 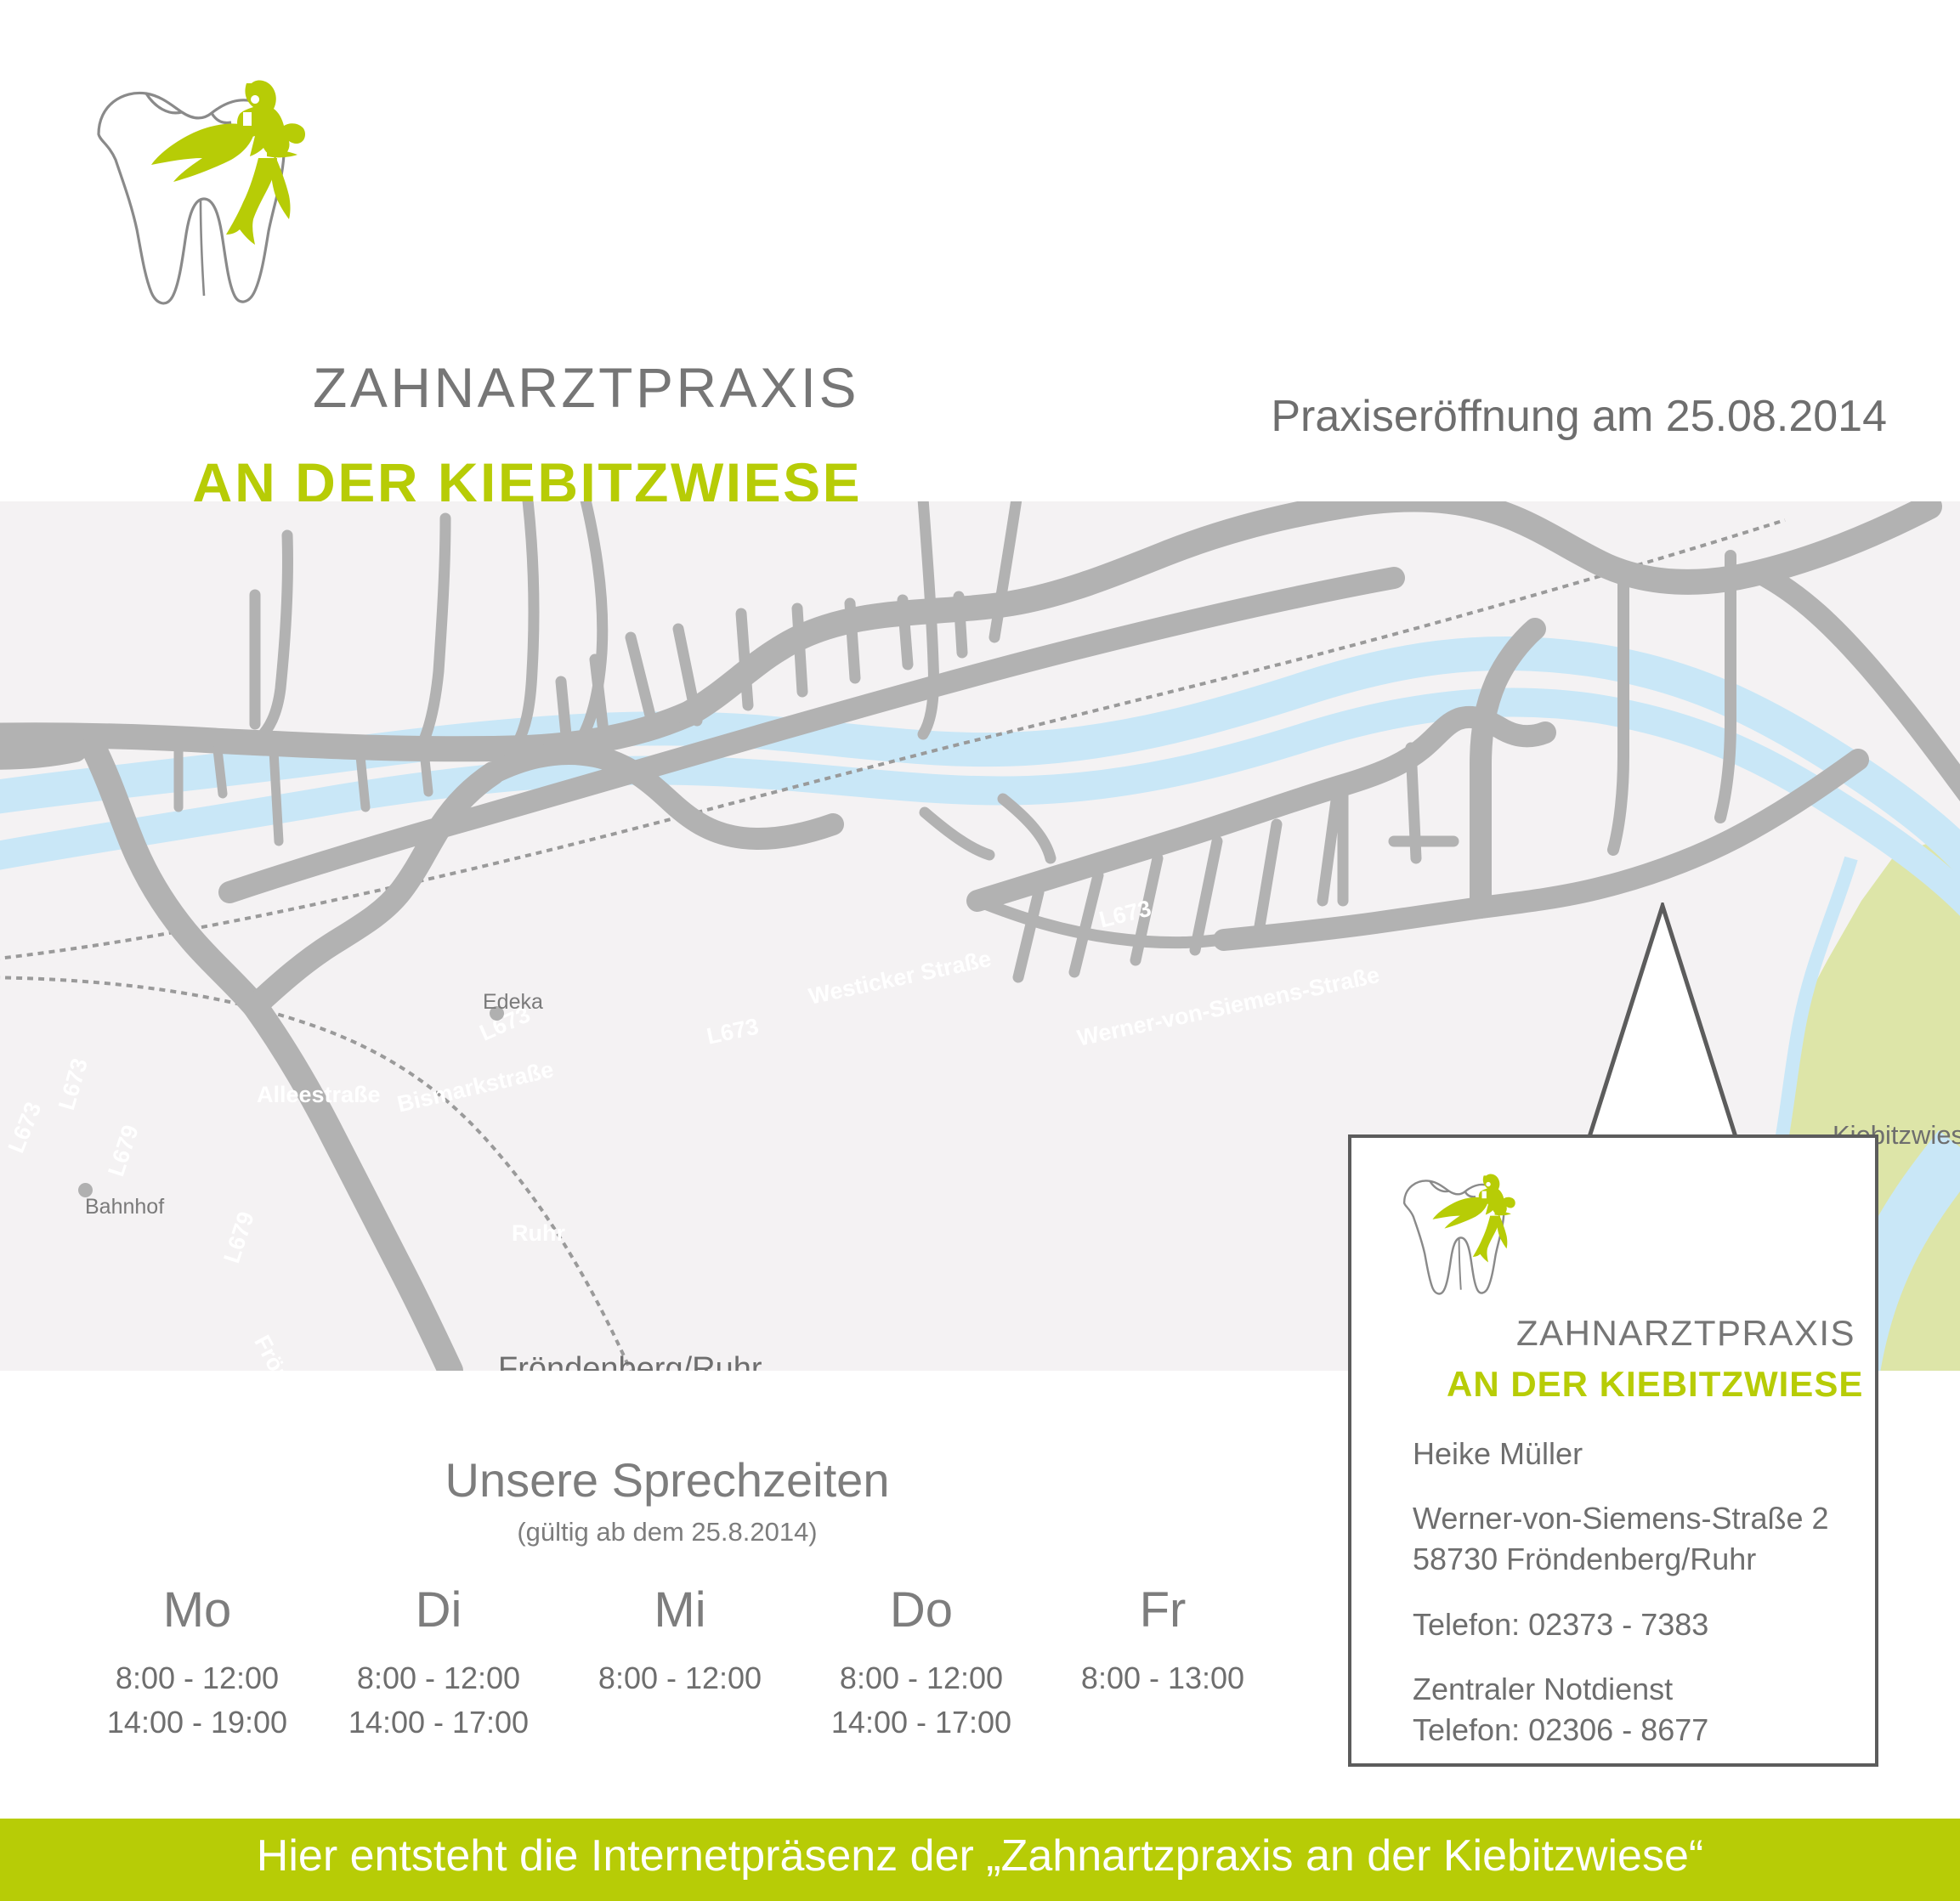 I want to click on day-label: Di, so click(x=438, y=1610).